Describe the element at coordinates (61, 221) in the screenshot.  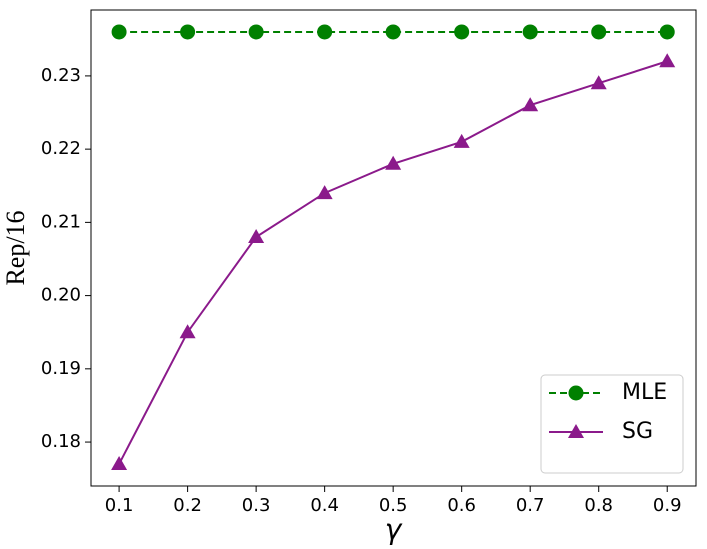
I see `y-tick-label: 0.21` at that location.